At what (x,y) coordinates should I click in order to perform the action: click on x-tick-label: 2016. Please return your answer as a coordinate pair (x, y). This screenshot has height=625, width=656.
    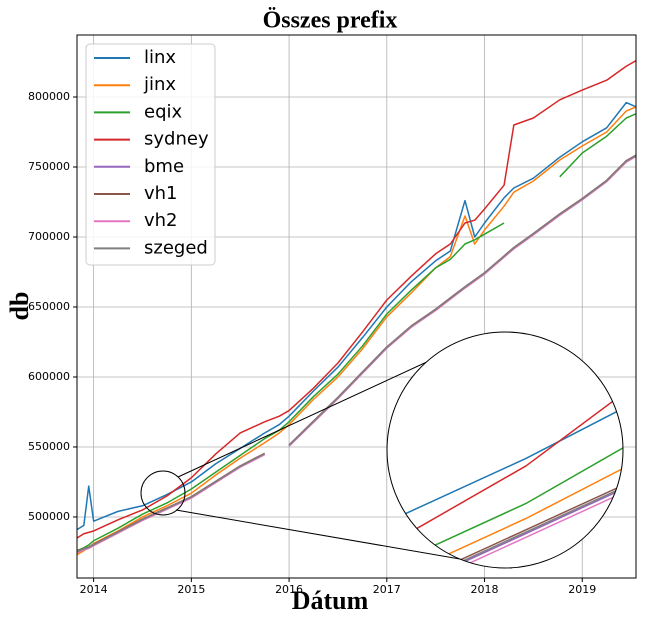
    Looking at the image, I should click on (289, 589).